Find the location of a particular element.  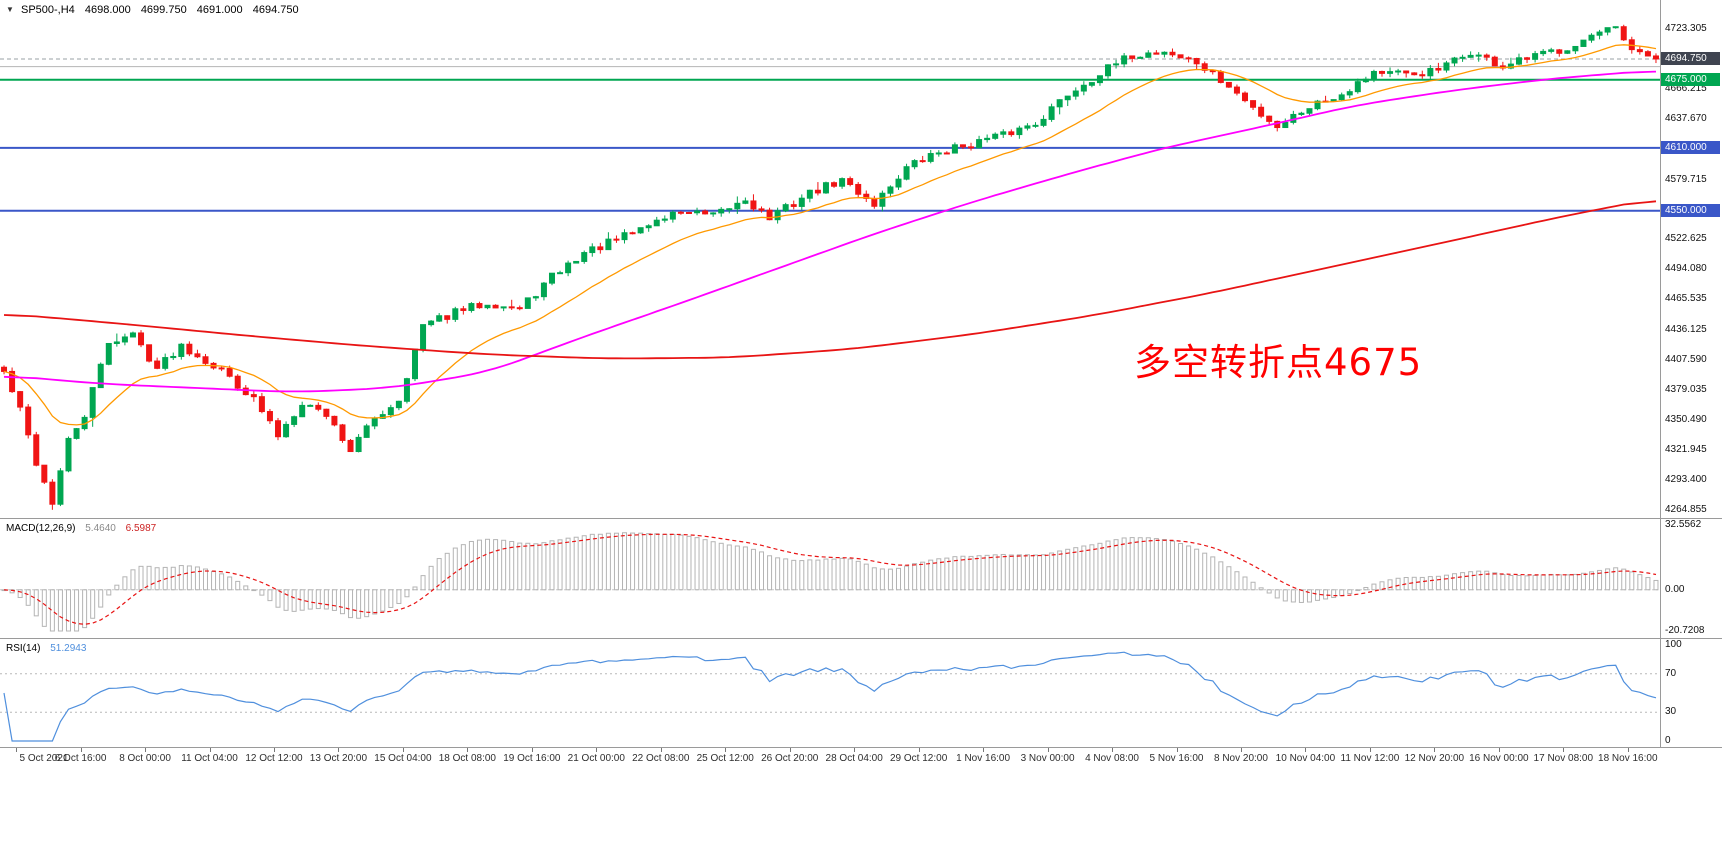

price-axis-label: 4350.490 is located at coordinates (1686, 419).